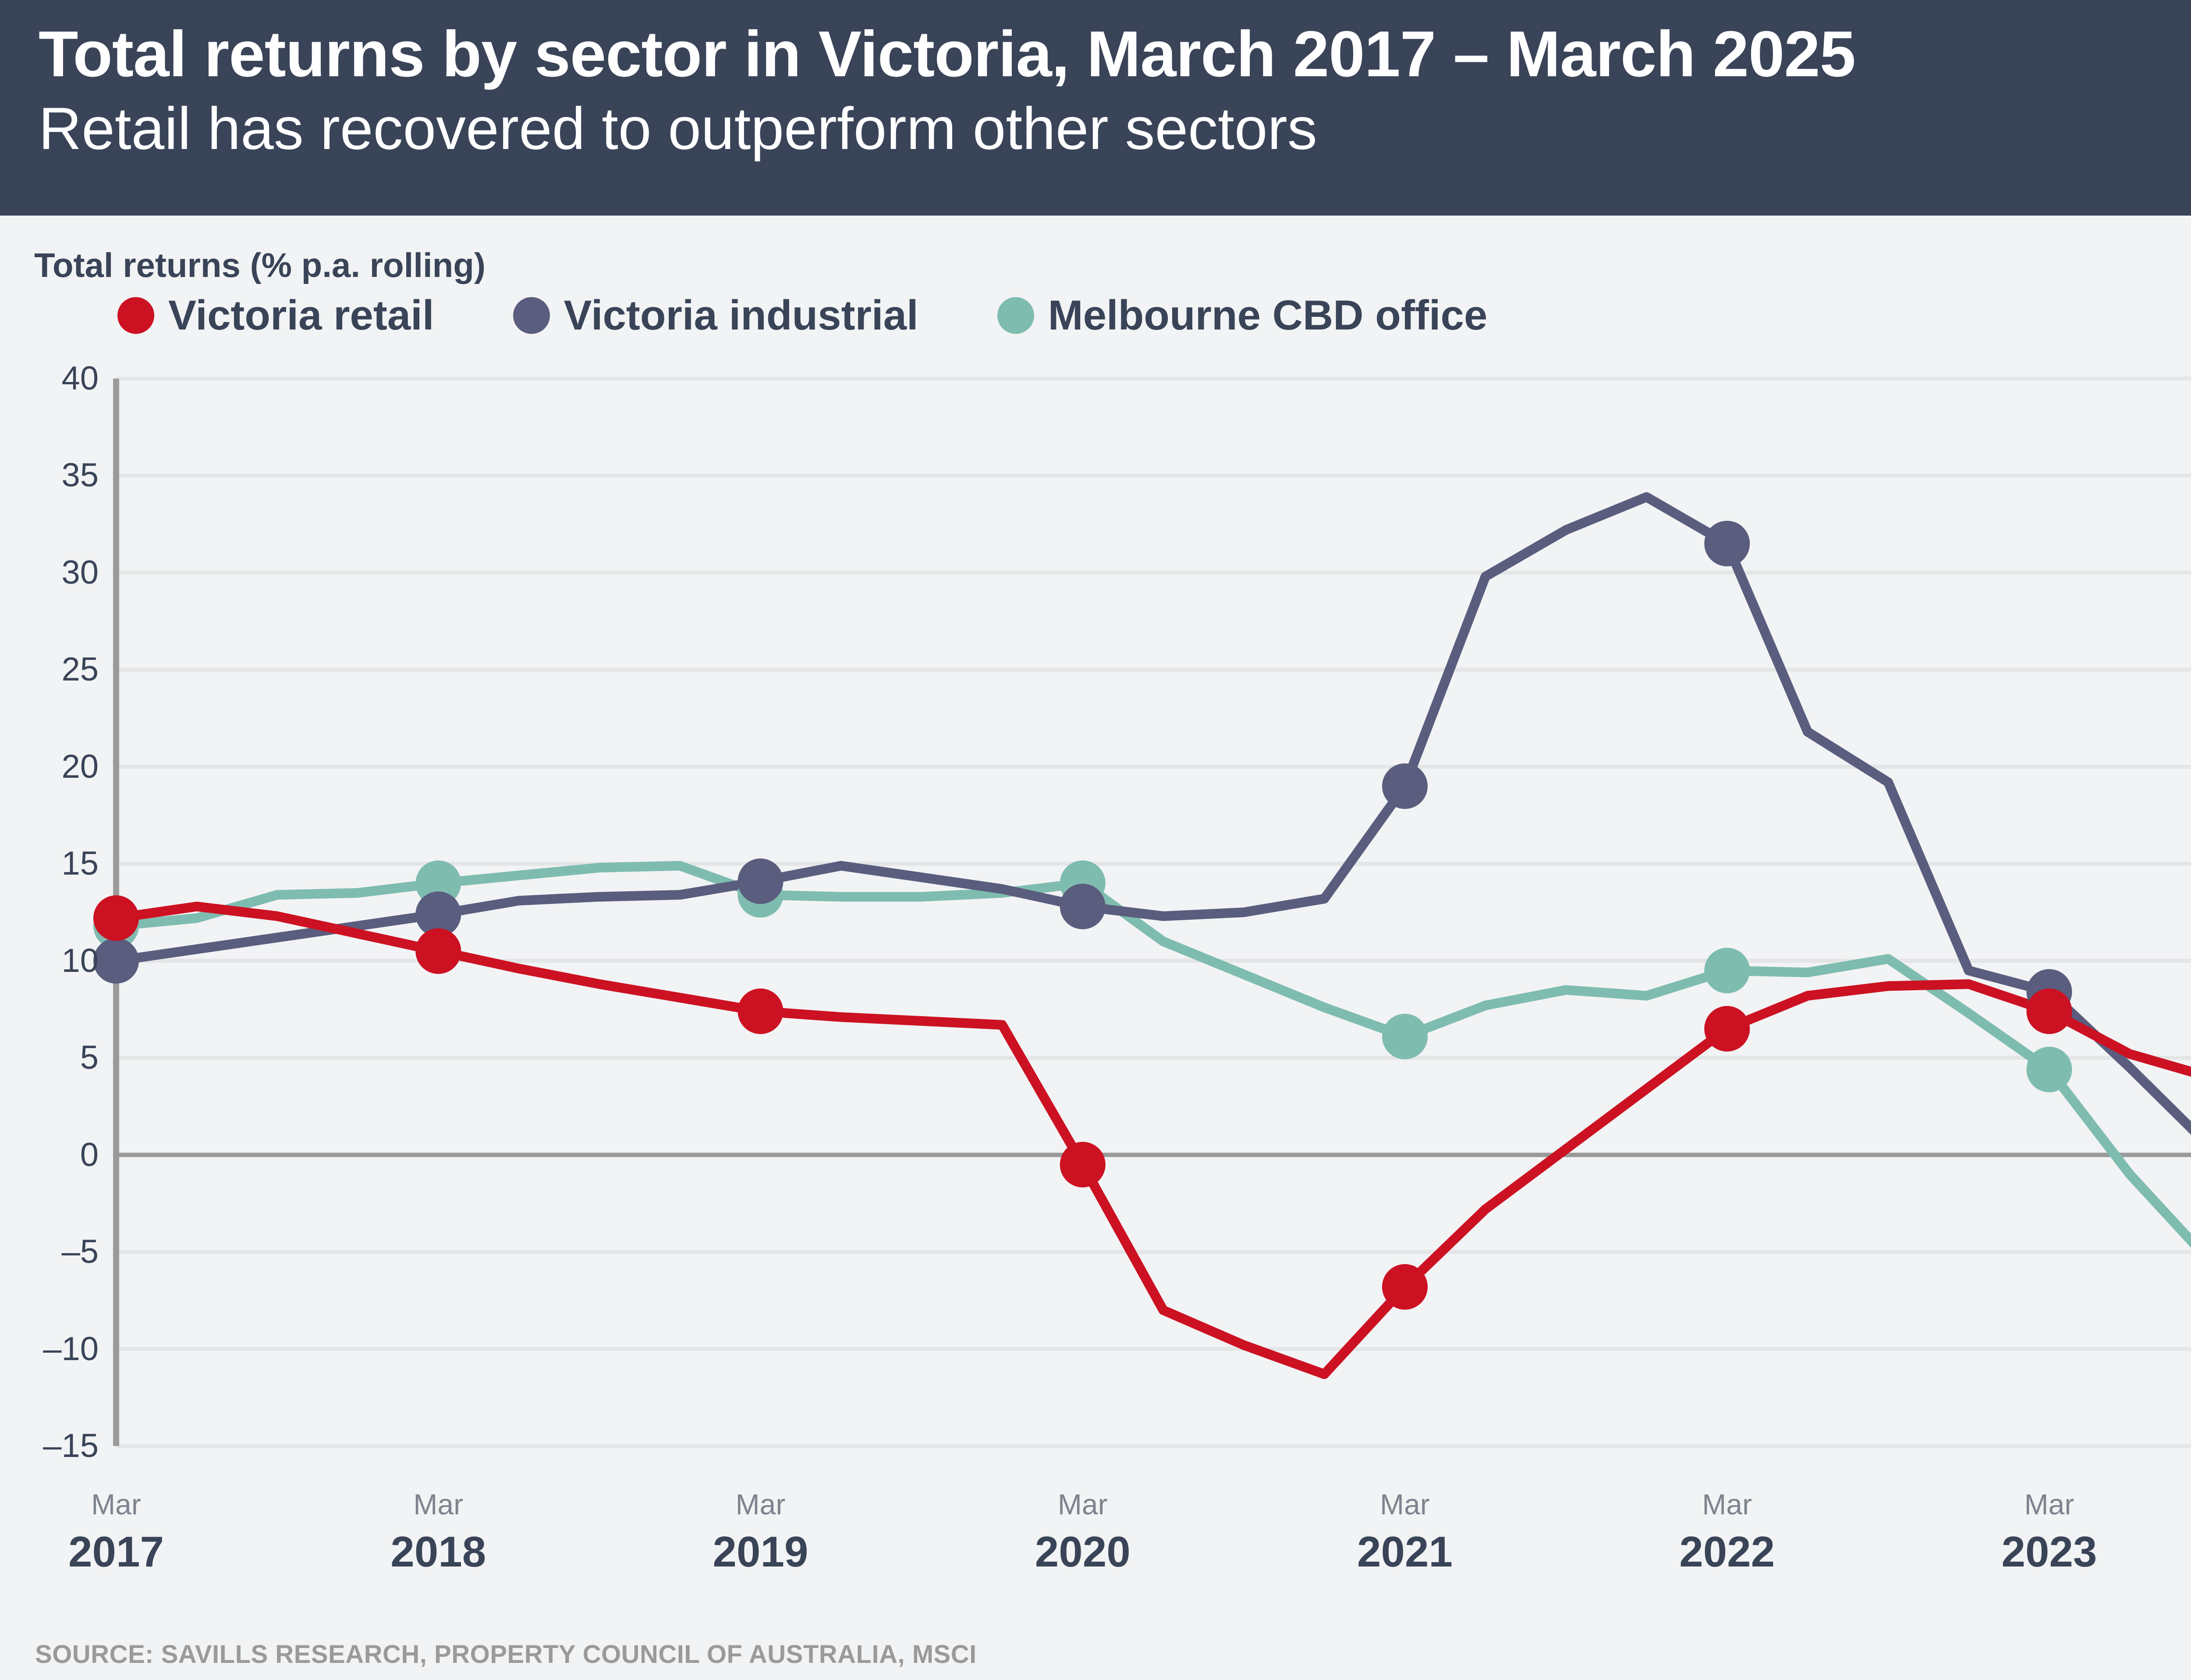 The height and width of the screenshot is (1680, 2191). Describe the element at coordinates (1016, 315) in the screenshot. I see `legend-dot-icon-office` at that location.